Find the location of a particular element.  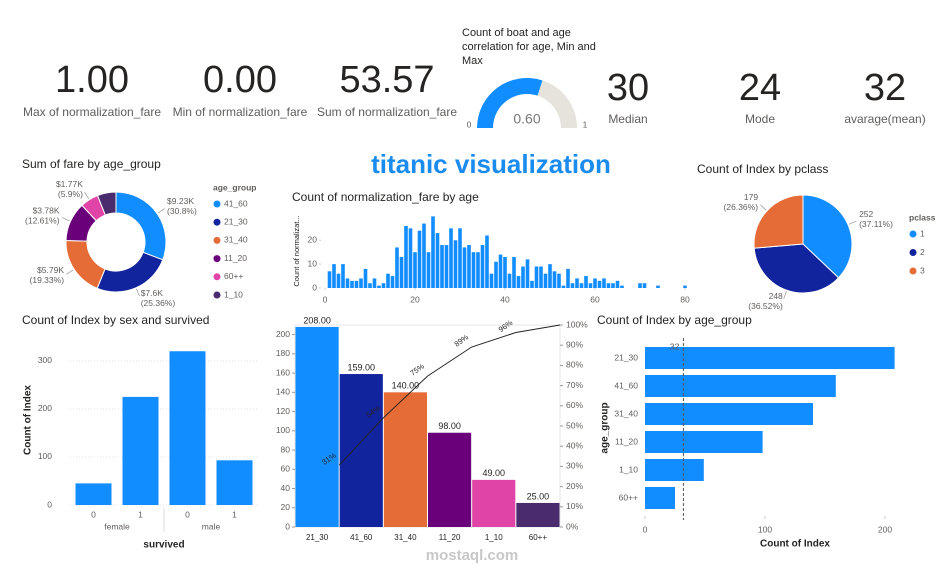

y-tick-label: 100 is located at coordinates (45, 456).